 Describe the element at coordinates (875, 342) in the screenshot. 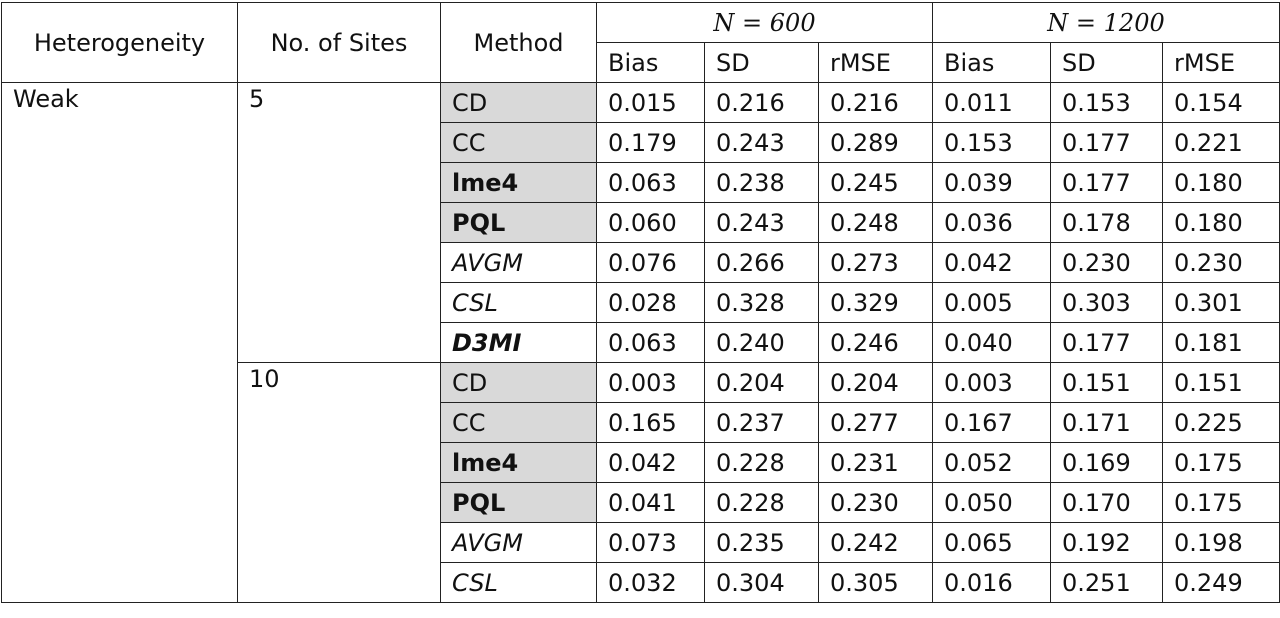

I see `value-cell: 0.246` at that location.